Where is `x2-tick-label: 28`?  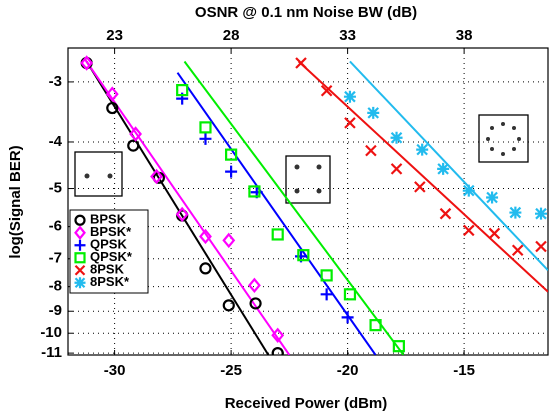
x2-tick-label: 28 is located at coordinates (231, 35).